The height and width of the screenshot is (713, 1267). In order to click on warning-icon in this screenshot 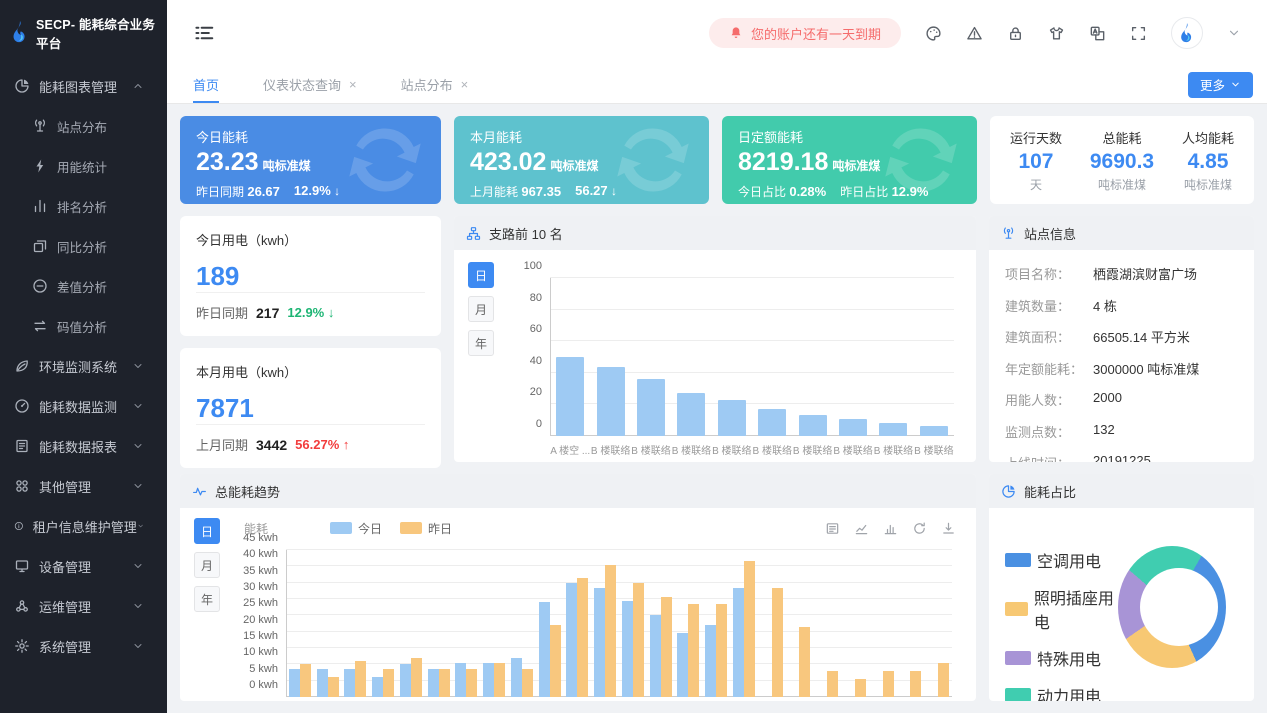, I will do `click(974, 33)`.